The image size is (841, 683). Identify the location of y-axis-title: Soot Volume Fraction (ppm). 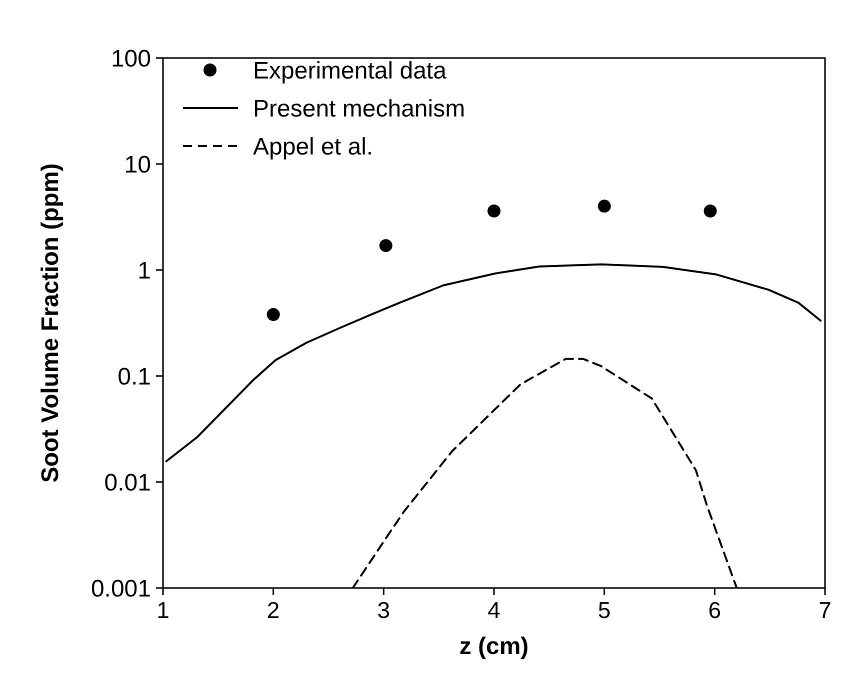
(50, 323).